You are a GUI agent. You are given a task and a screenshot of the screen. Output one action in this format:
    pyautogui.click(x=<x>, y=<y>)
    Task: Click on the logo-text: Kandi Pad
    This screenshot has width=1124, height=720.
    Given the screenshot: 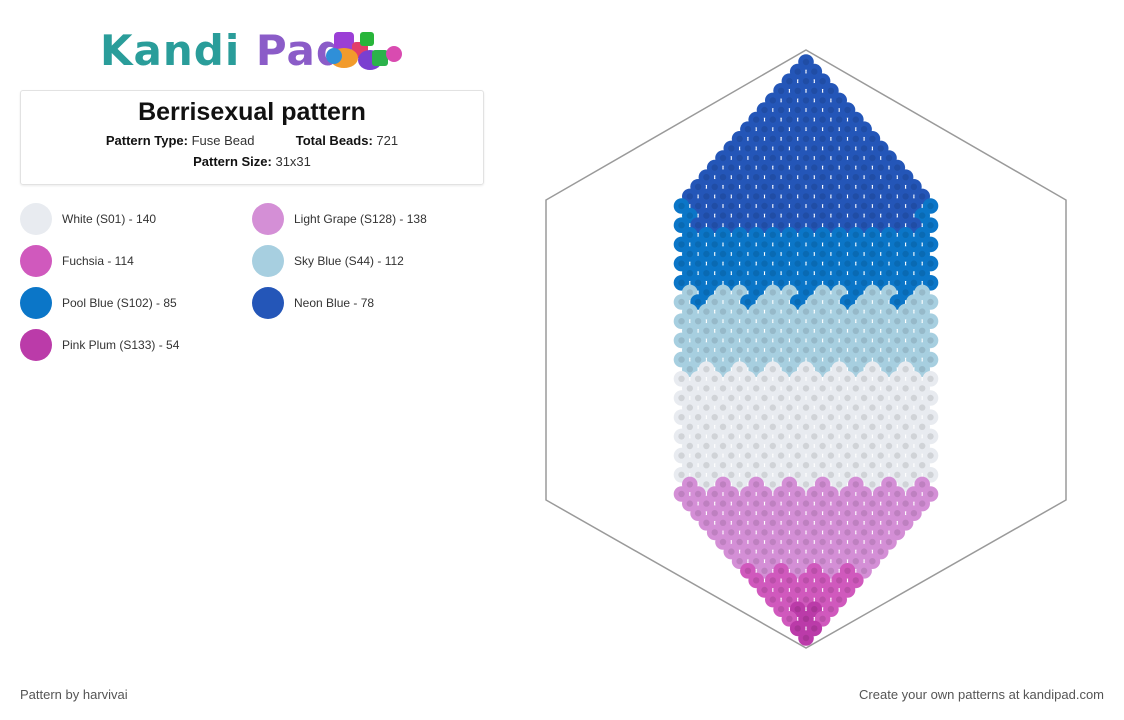 What is the action you would take?
    pyautogui.click(x=223, y=51)
    